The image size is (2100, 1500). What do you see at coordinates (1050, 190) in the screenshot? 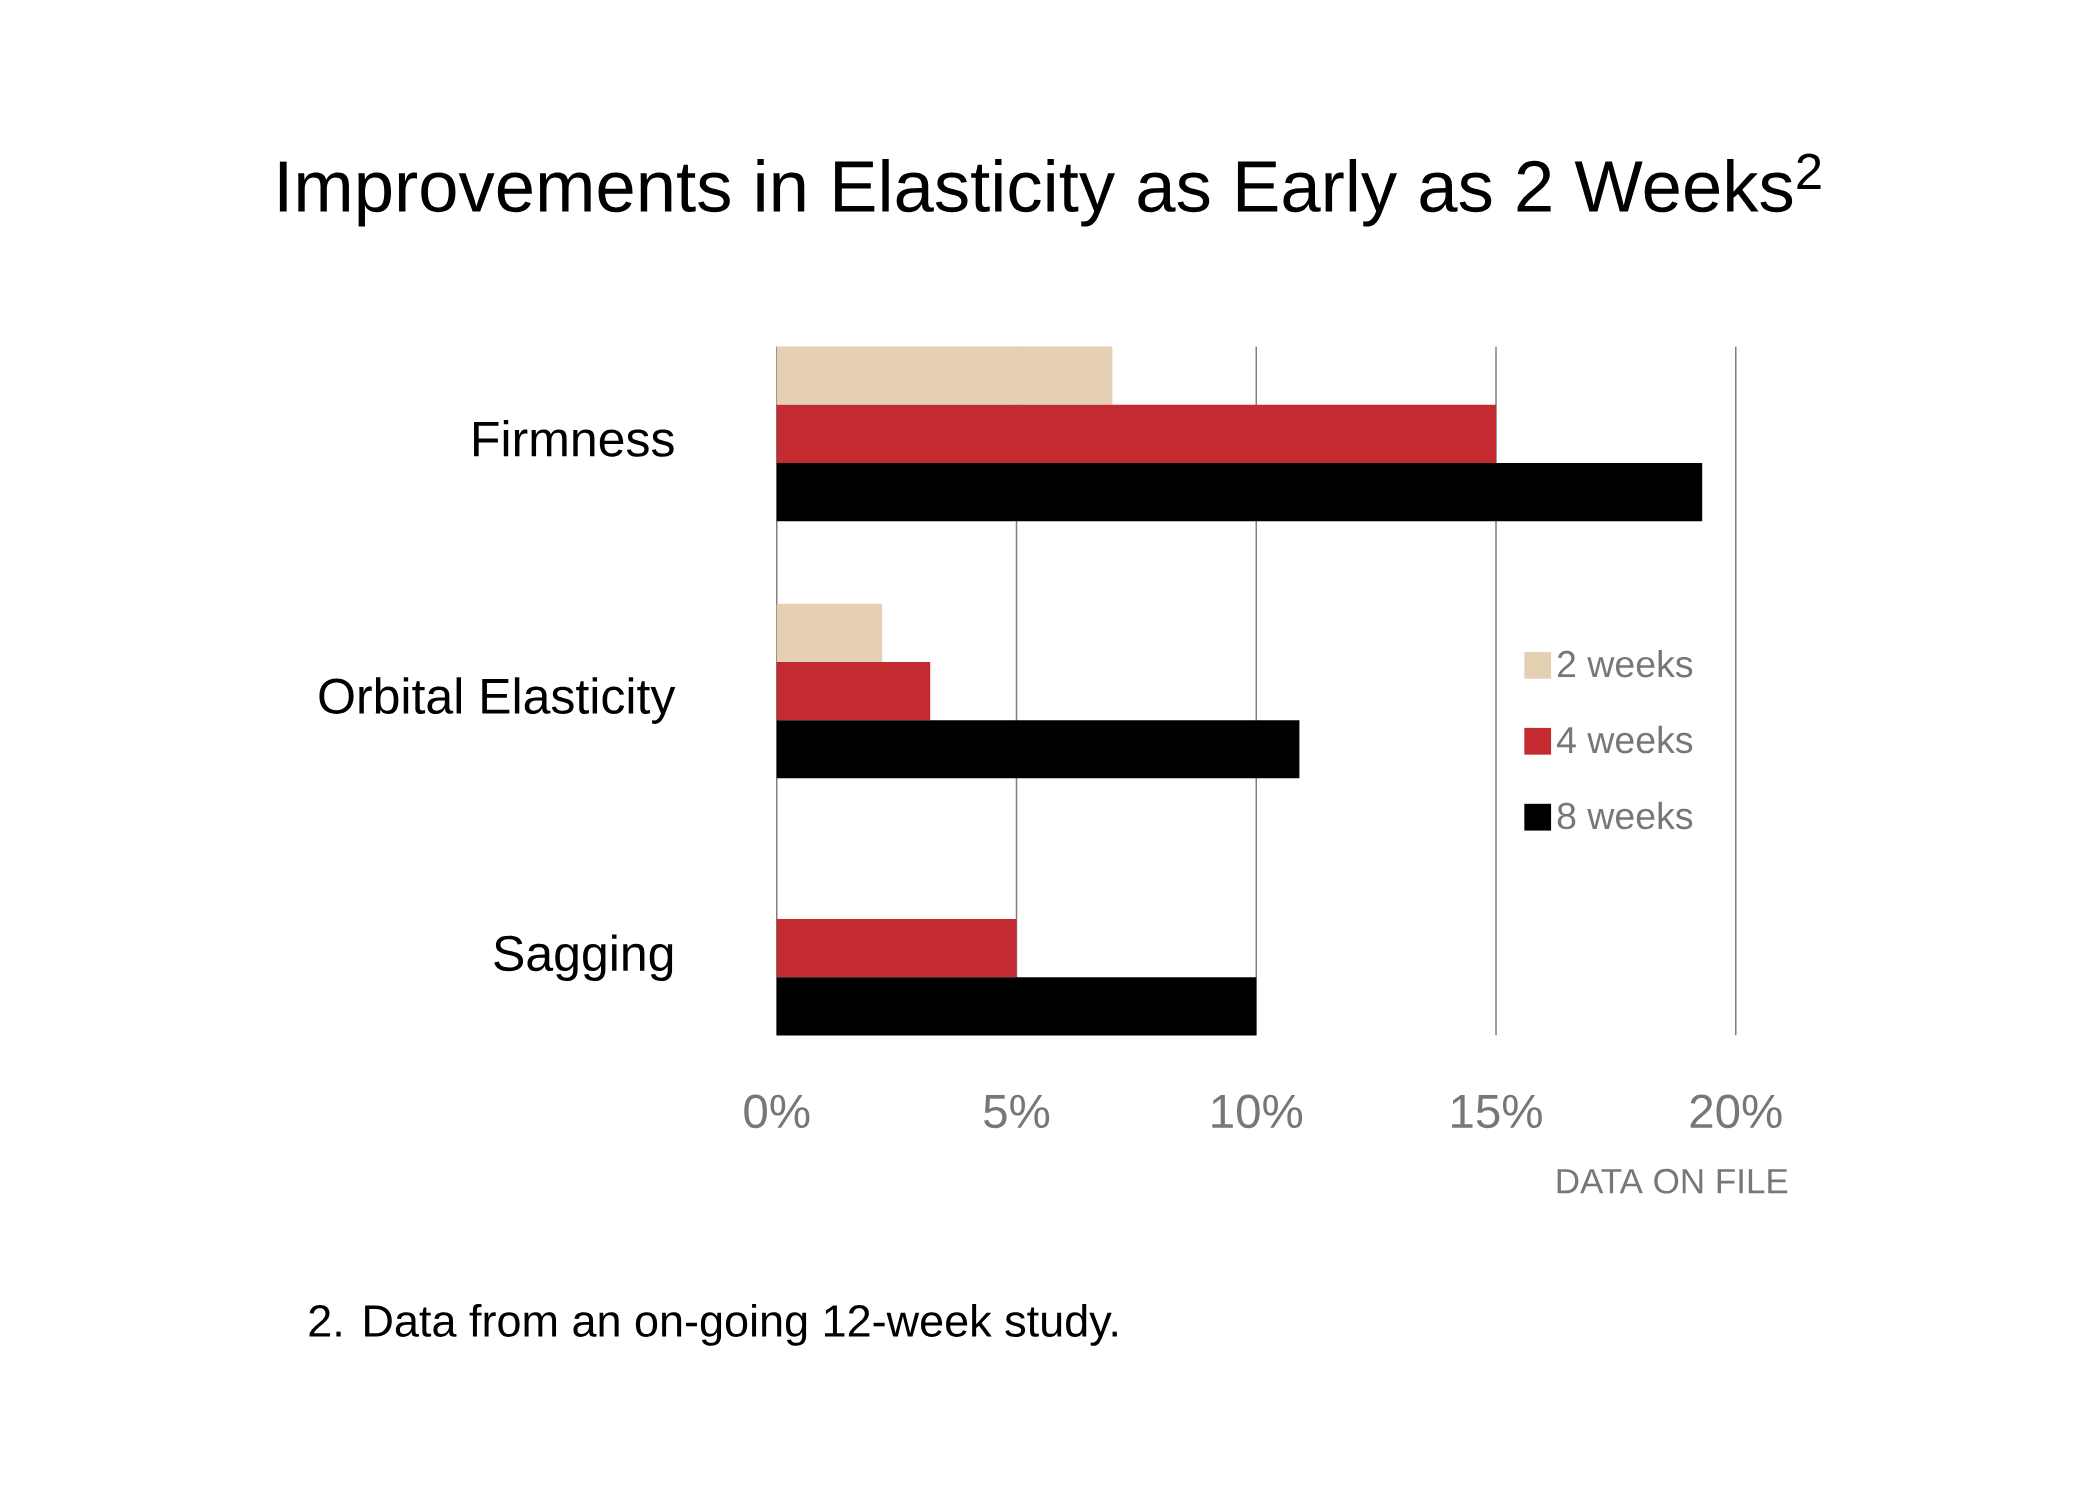
I see `chart-title: Improvements in Elasticity as Early as 2 Weeks$^{2}$` at bounding box center [1050, 190].